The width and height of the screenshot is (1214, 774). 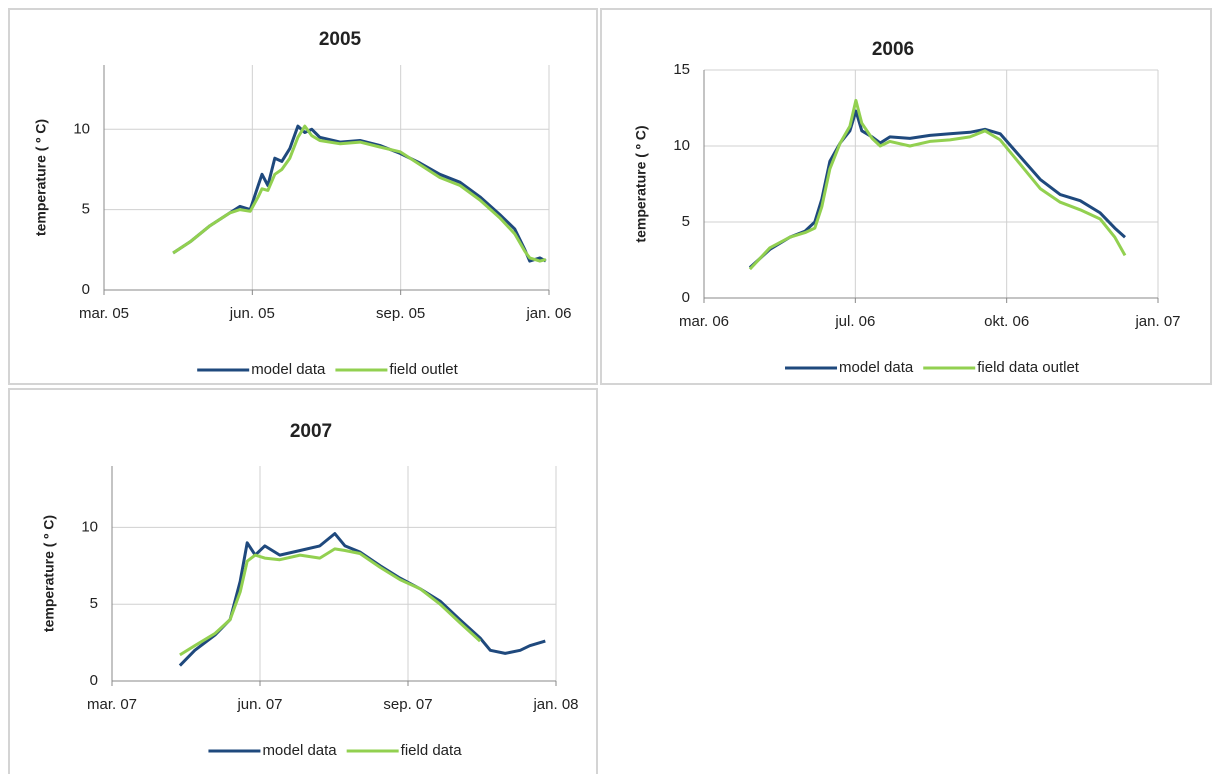 I want to click on x-tick-label: mar. 06, so click(x=704, y=321).